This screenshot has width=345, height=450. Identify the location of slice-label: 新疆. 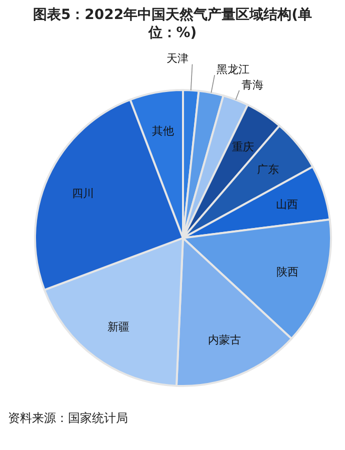
(119, 327).